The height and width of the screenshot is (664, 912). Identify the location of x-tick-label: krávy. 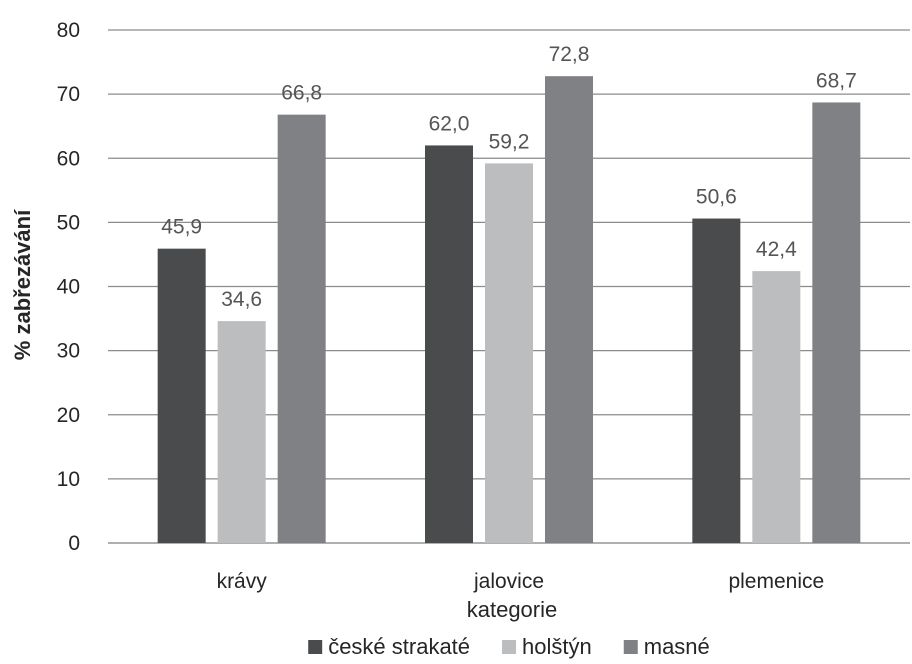
(242, 581).